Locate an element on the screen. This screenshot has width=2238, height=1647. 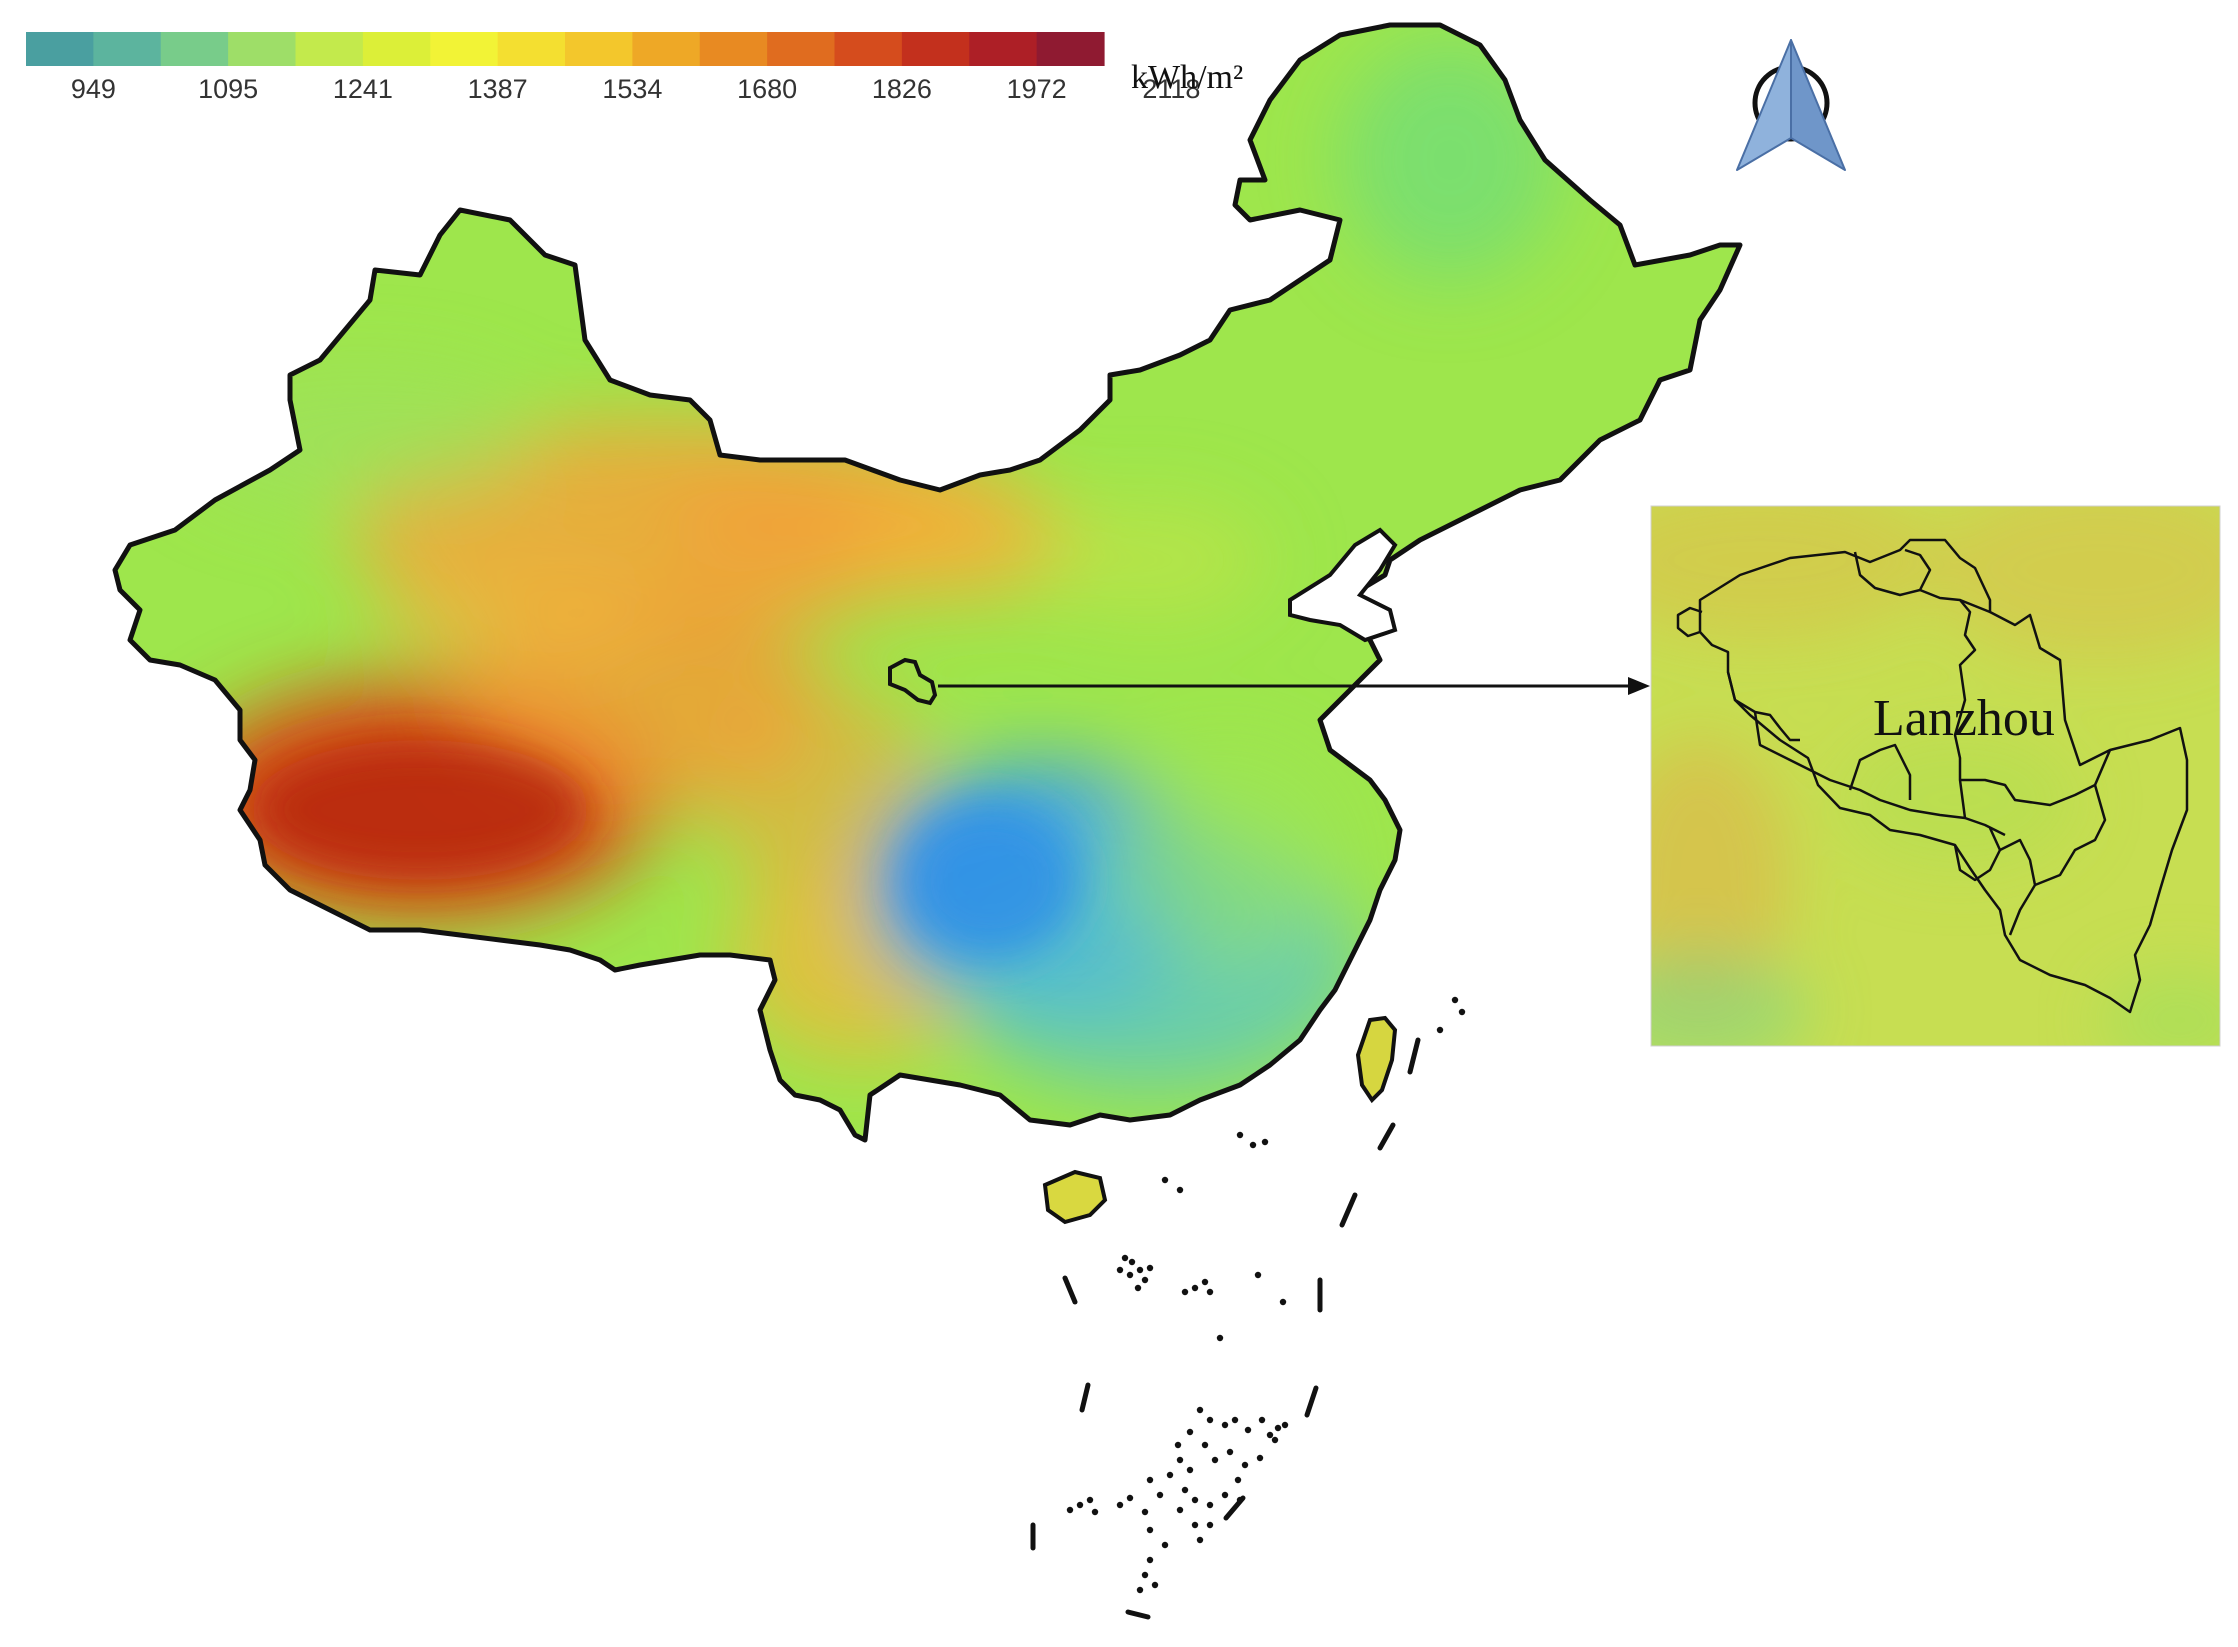
legend-color-bar is located at coordinates (565, 49).